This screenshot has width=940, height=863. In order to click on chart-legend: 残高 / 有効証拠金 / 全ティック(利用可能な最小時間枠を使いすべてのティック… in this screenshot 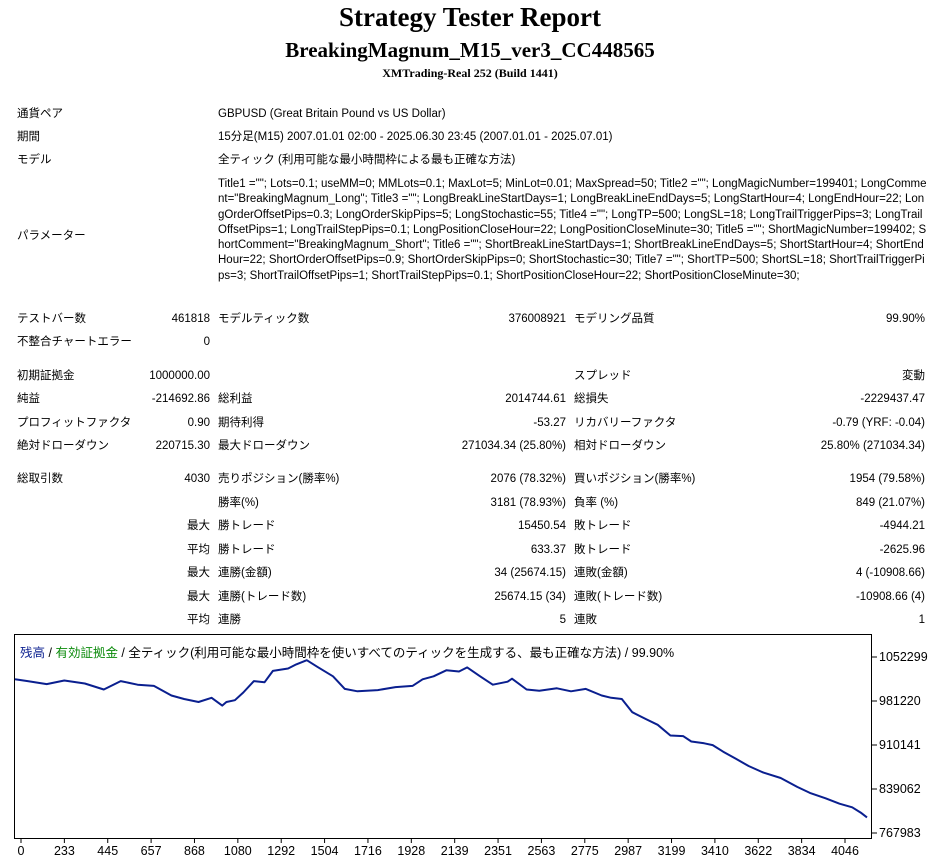, I will do `click(347, 651)`.